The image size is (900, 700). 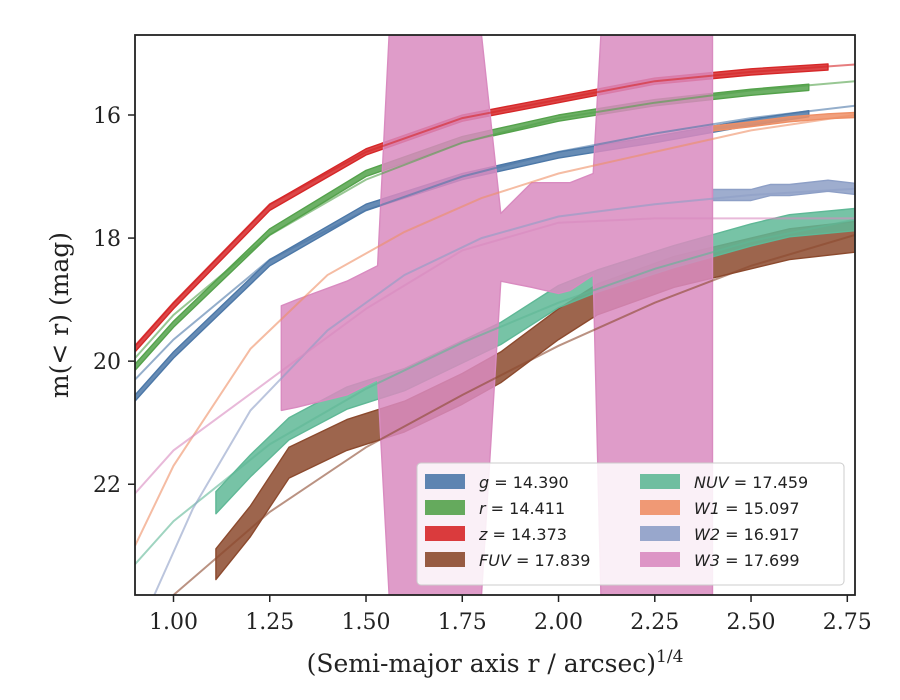 I want to click on x-tick-label: 1.50, so click(x=366, y=622).